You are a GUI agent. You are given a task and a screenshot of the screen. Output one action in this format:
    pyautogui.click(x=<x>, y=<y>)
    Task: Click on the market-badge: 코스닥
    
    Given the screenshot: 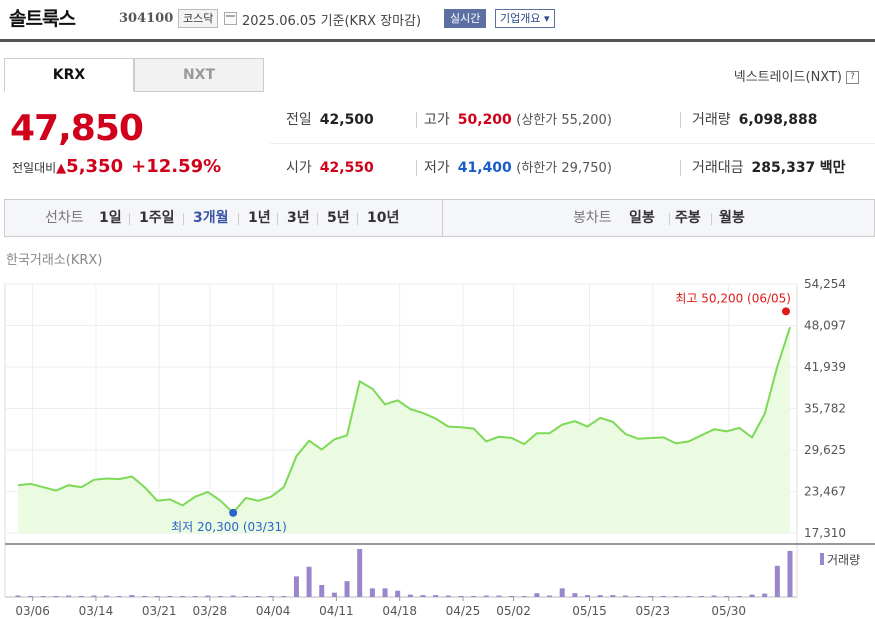 What is the action you would take?
    pyautogui.click(x=198, y=18)
    